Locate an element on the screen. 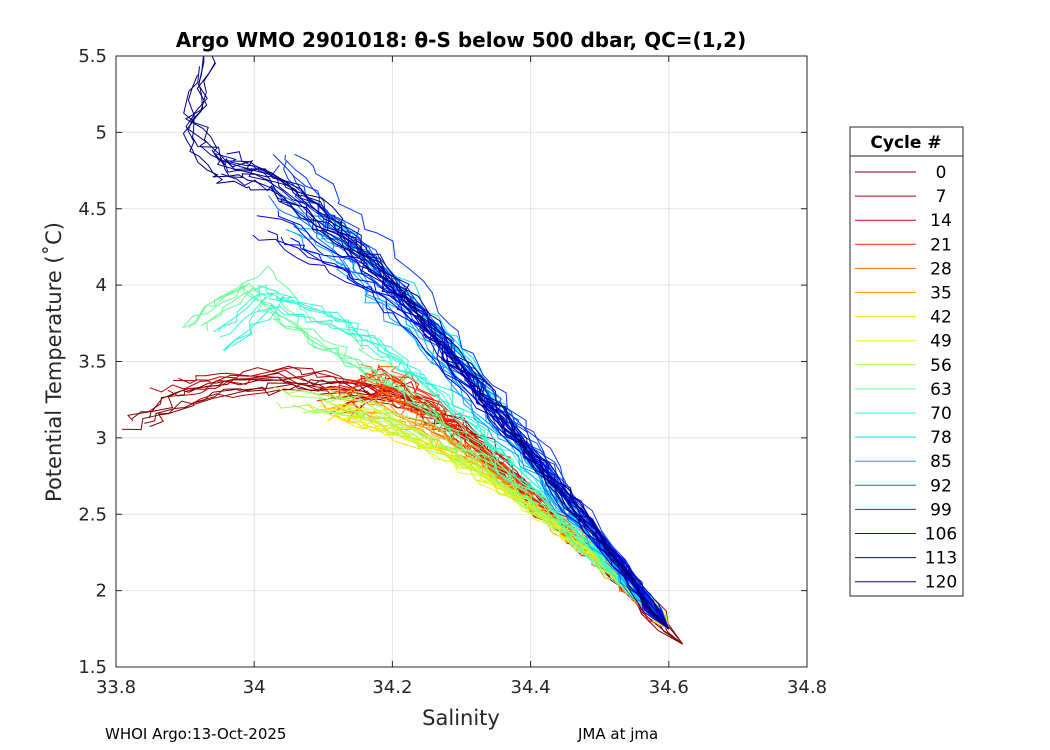 The height and width of the screenshot is (750, 1050). x-tick-label: 34.2 is located at coordinates (392, 687).